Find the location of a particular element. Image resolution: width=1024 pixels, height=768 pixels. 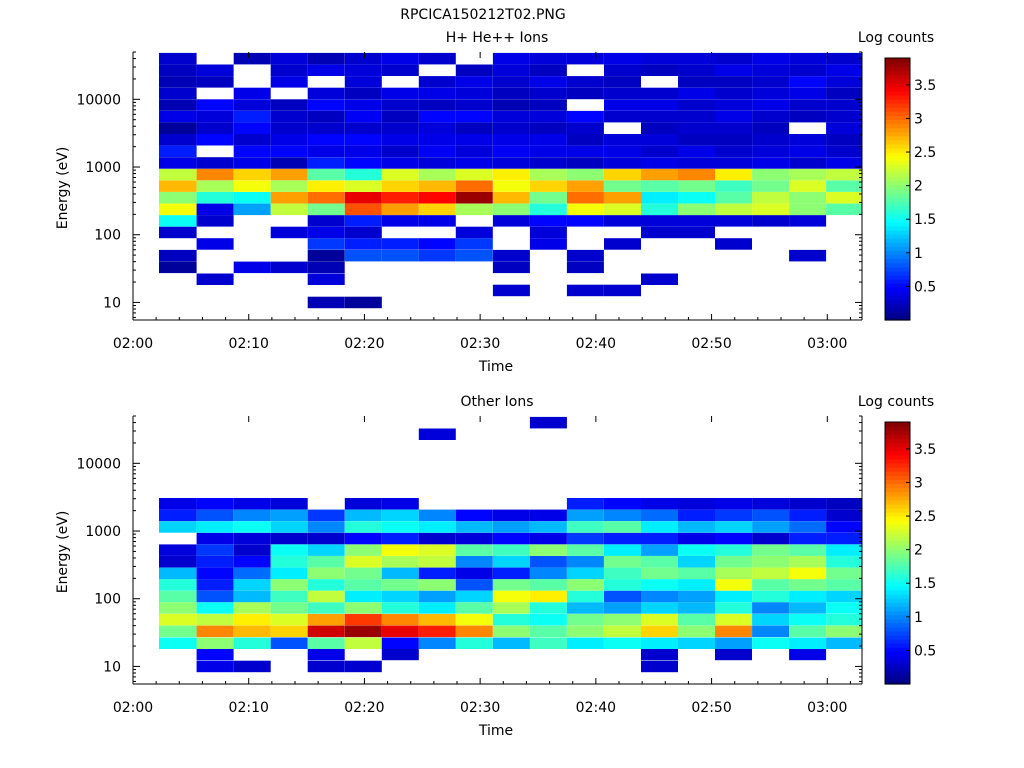

colorbar-tick-label: 0.5 is located at coordinates (925, 651).